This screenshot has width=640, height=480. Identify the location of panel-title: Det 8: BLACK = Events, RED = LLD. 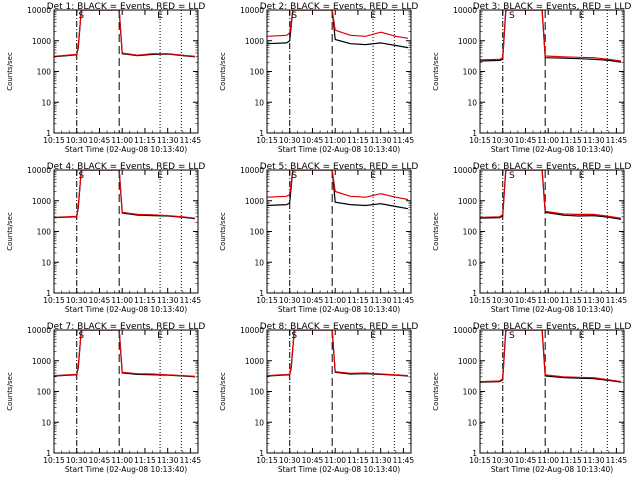
(339, 327).